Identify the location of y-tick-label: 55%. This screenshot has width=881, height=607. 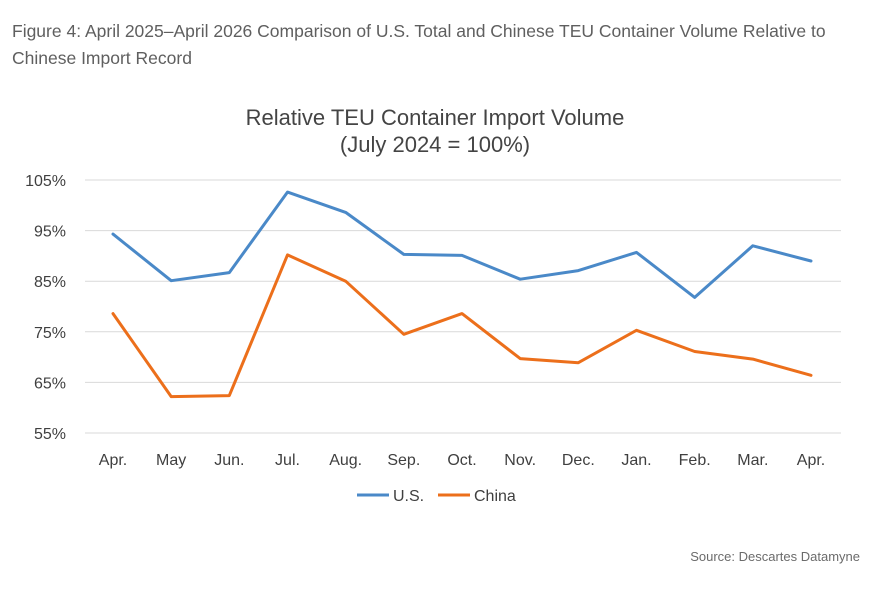
(50, 434).